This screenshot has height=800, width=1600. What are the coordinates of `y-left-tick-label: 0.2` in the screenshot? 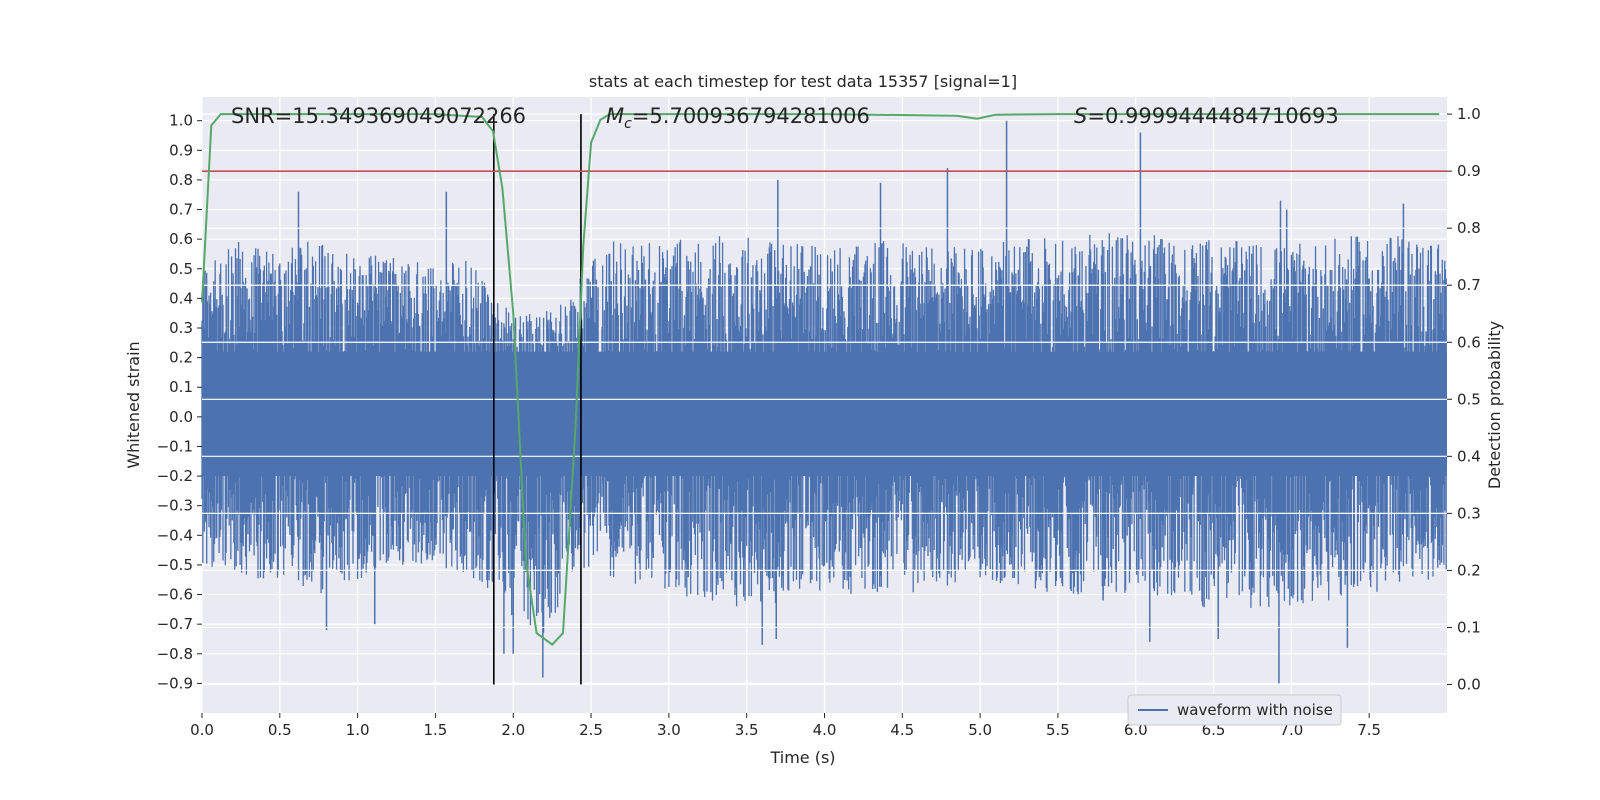 It's located at (181, 358).